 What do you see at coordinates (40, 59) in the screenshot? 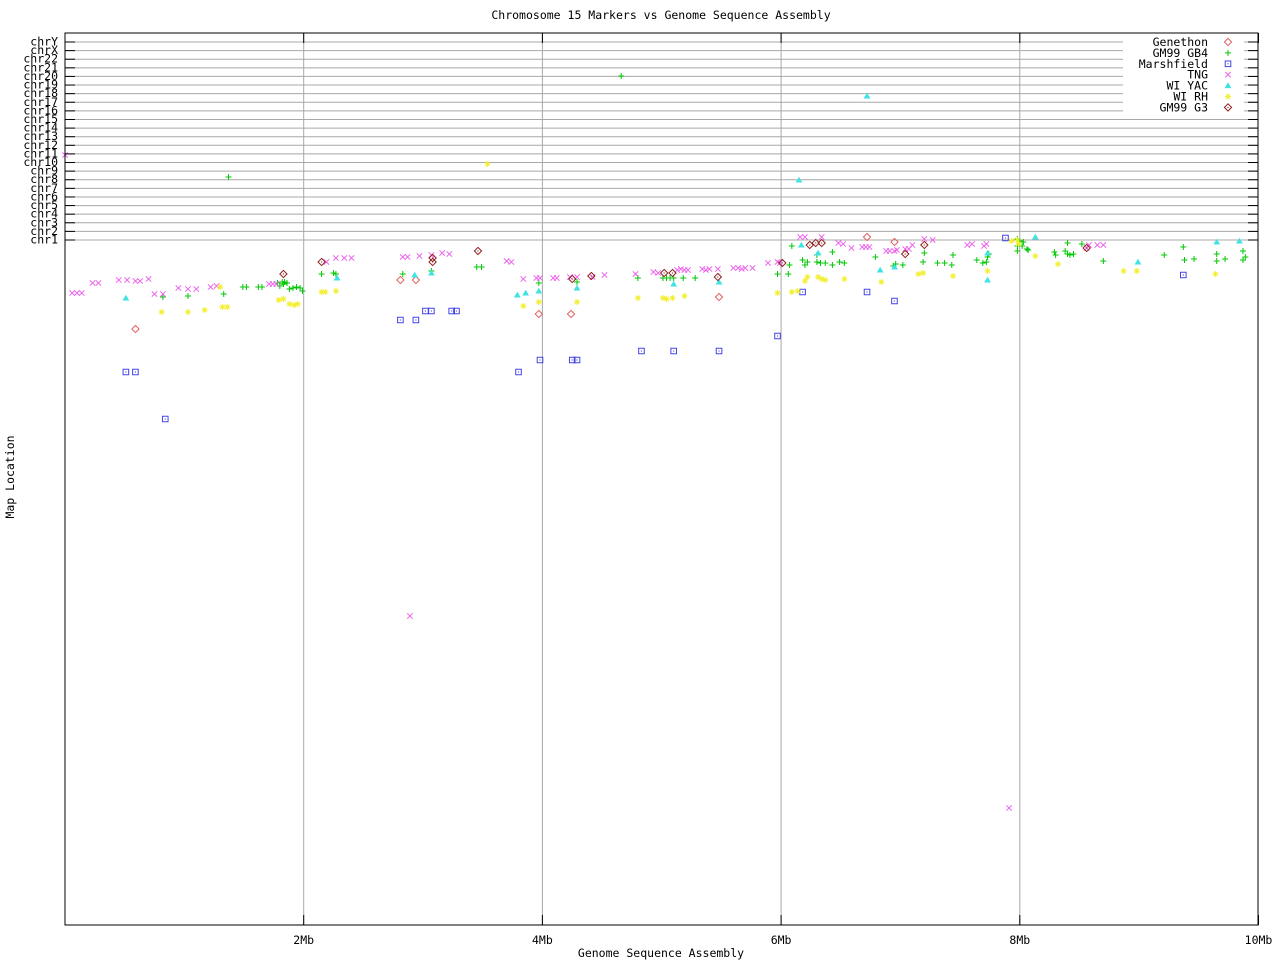
I see `y-tick-label: chr22` at bounding box center [40, 59].